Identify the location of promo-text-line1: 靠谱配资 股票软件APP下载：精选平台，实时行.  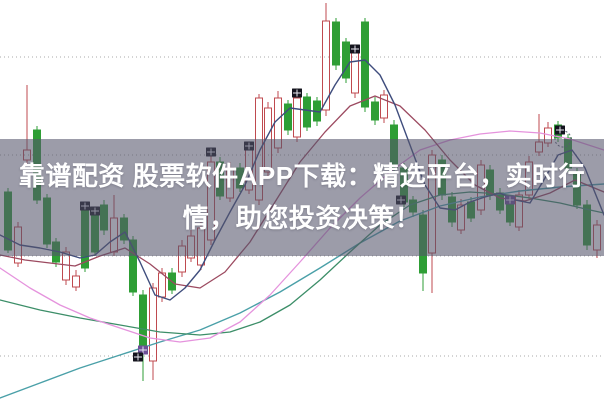
(302, 175).